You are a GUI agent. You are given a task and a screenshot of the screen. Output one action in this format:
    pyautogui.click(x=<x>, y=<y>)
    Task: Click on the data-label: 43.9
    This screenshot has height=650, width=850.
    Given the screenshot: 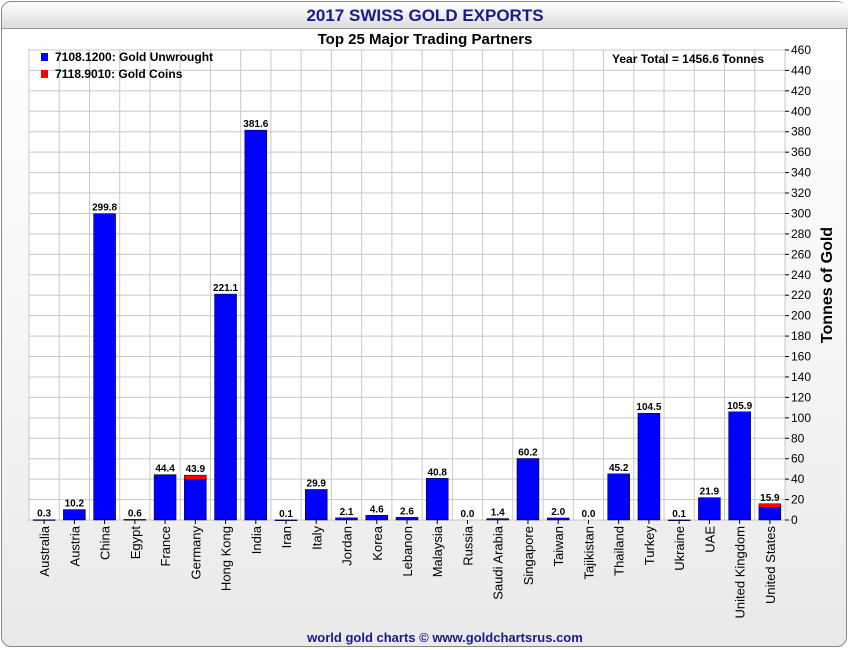 What is the action you would take?
    pyautogui.click(x=196, y=469)
    